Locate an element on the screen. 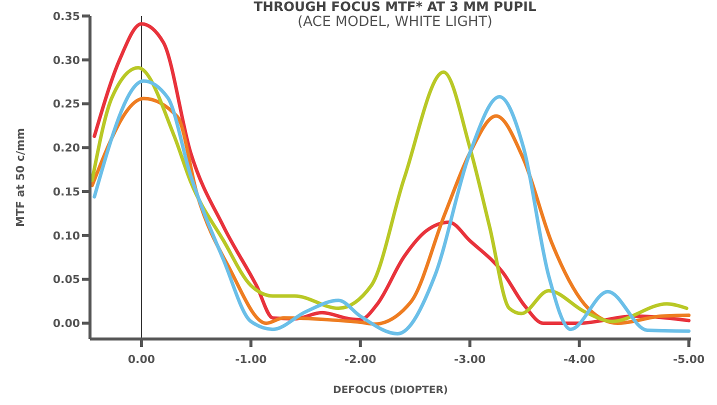 The height and width of the screenshot is (405, 717). y-tick-label: 0.35 is located at coordinates (66, 16).